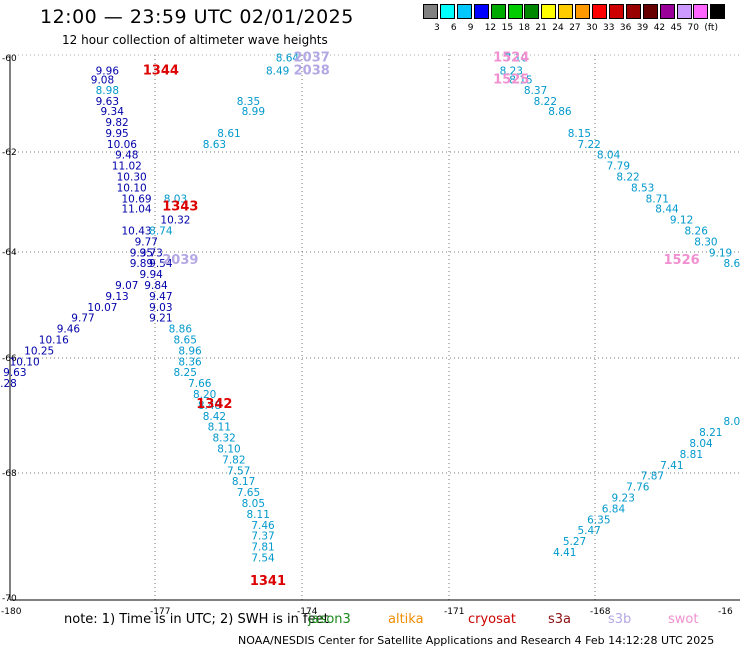  Describe the element at coordinates (190, 362) in the screenshot. I see `wave-height-label: 8.36` at that location.